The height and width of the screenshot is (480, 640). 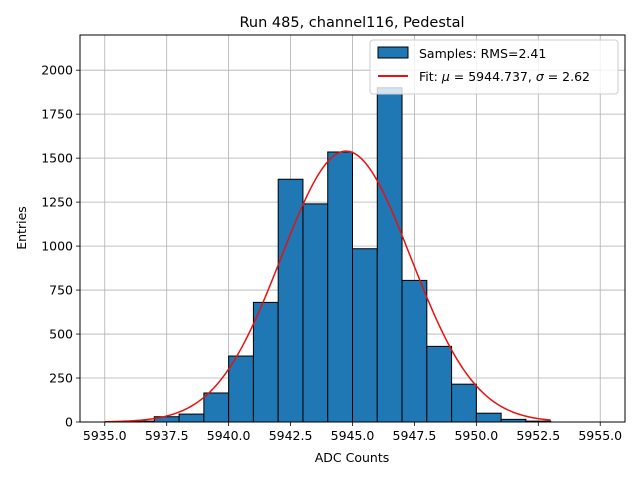 I want to click on x-tick-label: 5942.5, so click(x=291, y=435).